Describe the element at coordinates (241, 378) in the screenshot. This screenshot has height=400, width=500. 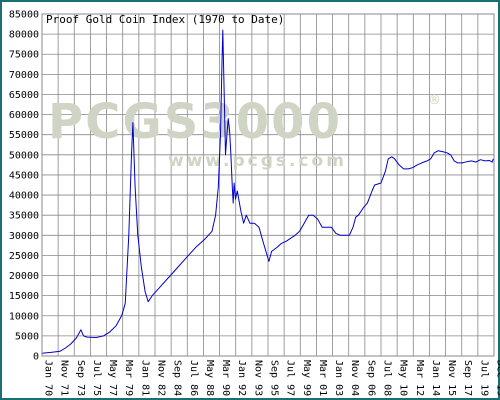
I see `x-tick-label: Jan 92` at that location.